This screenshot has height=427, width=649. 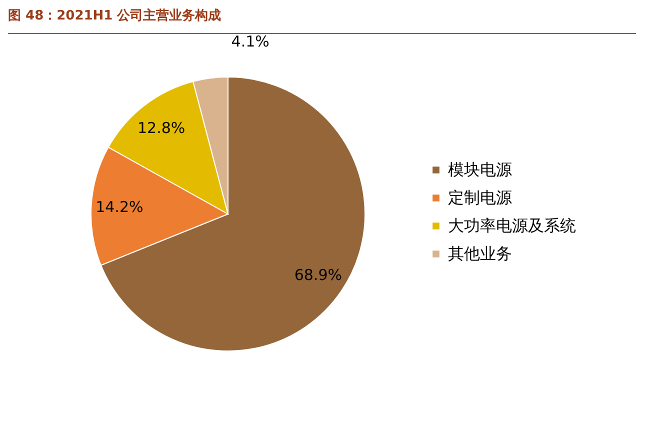 What do you see at coordinates (318, 275) in the screenshot?
I see `data-label: 68.9%` at bounding box center [318, 275].